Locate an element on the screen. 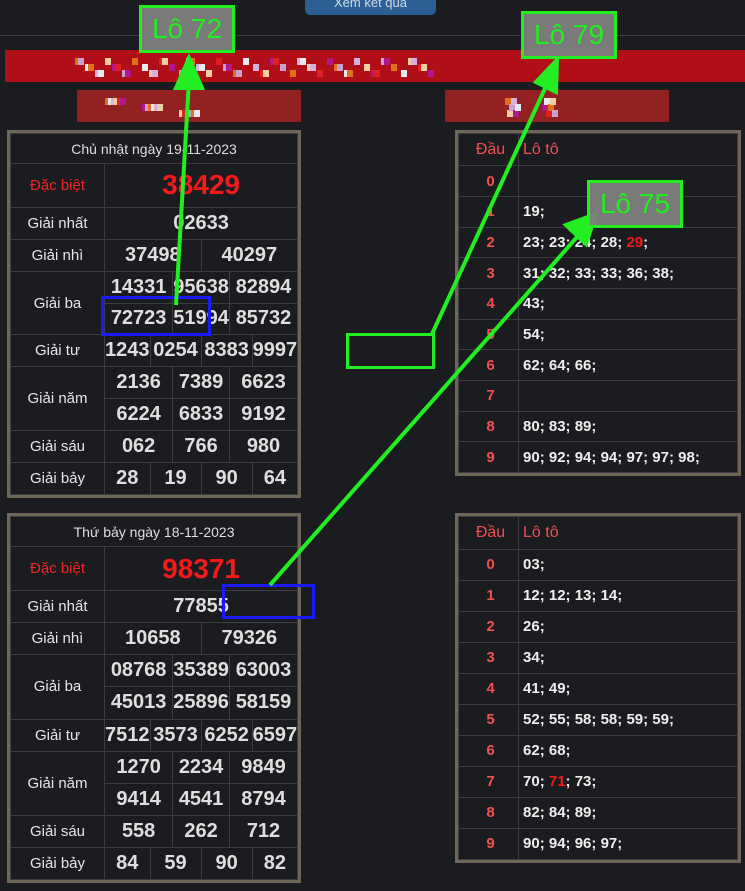 This screenshot has height=891, width=745. draw-date-title: Thứ bảy ngày 18-11-2023 is located at coordinates (154, 531).